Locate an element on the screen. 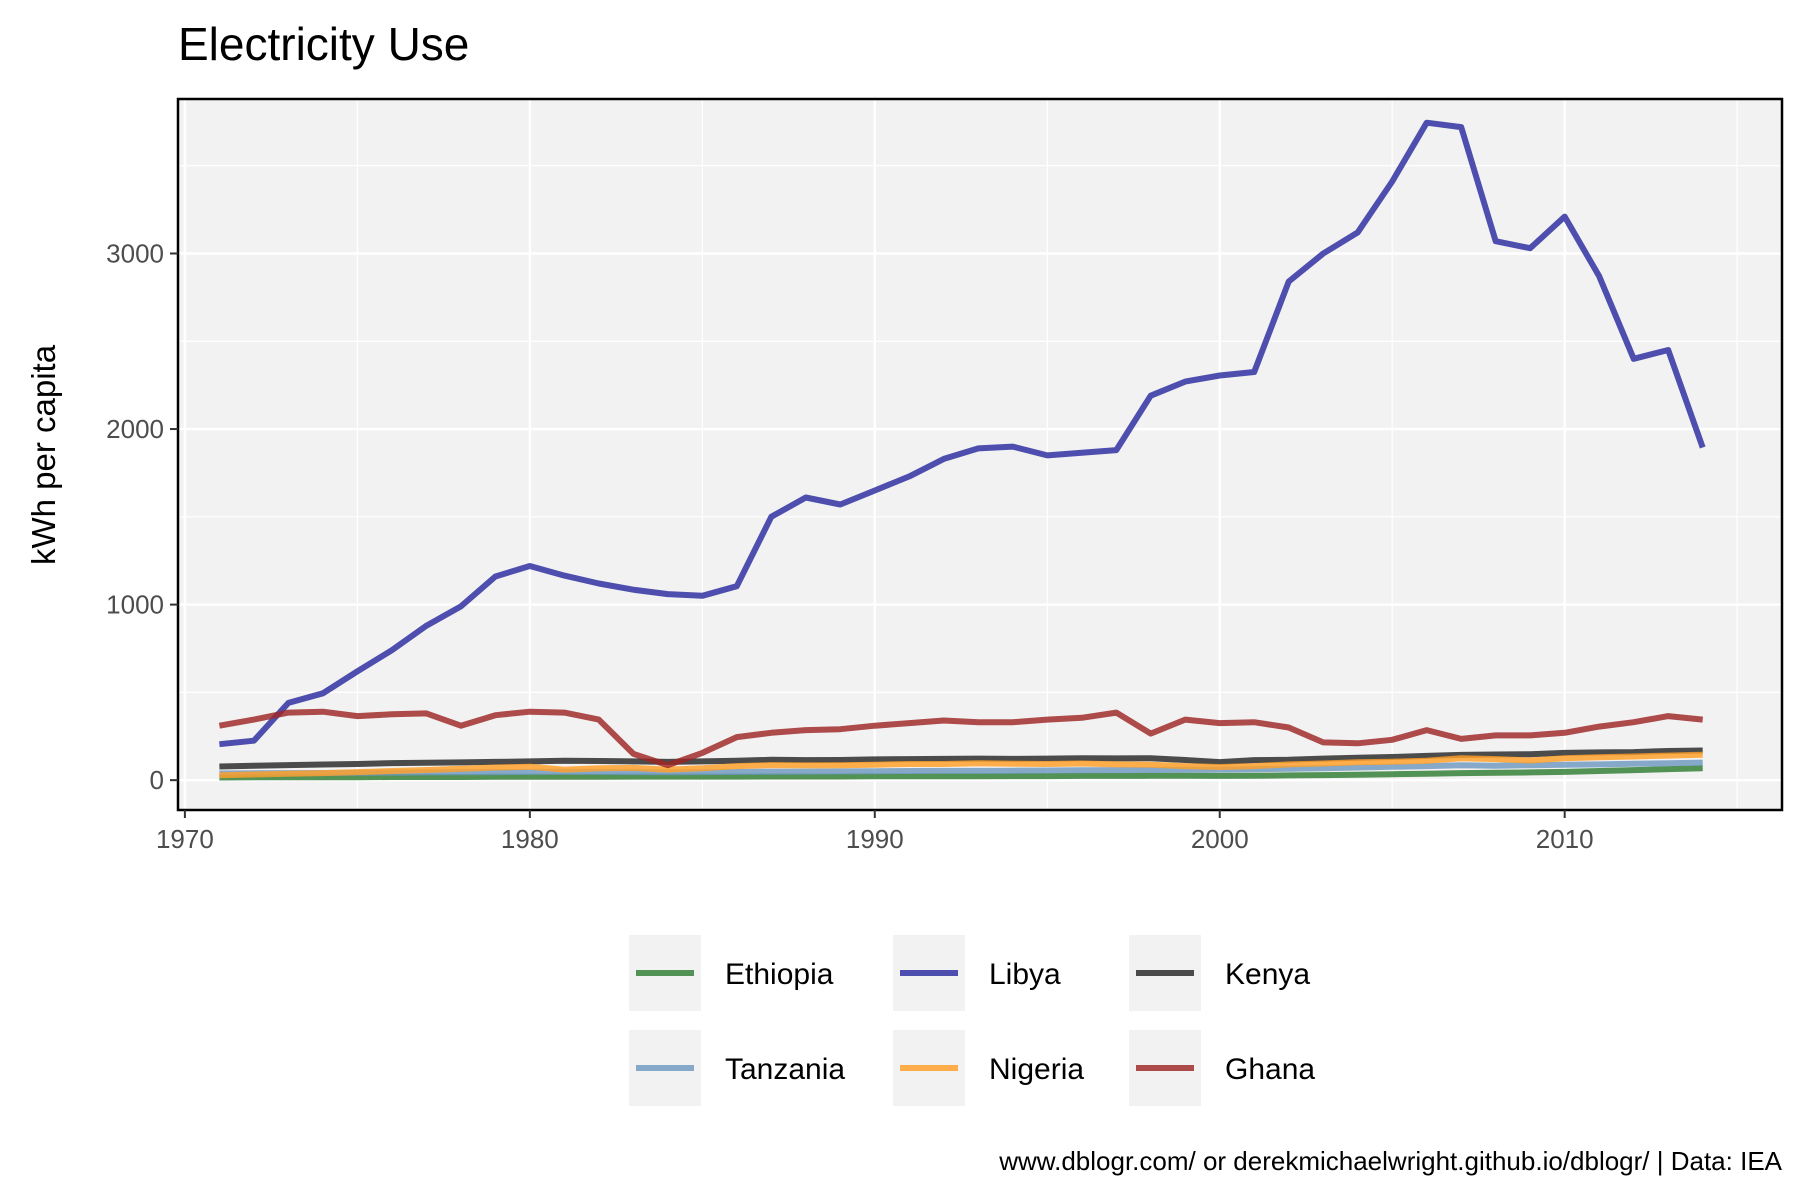 The height and width of the screenshot is (1200, 1800). legend-item-ethiopia: Ethiopia is located at coordinates (731, 973).